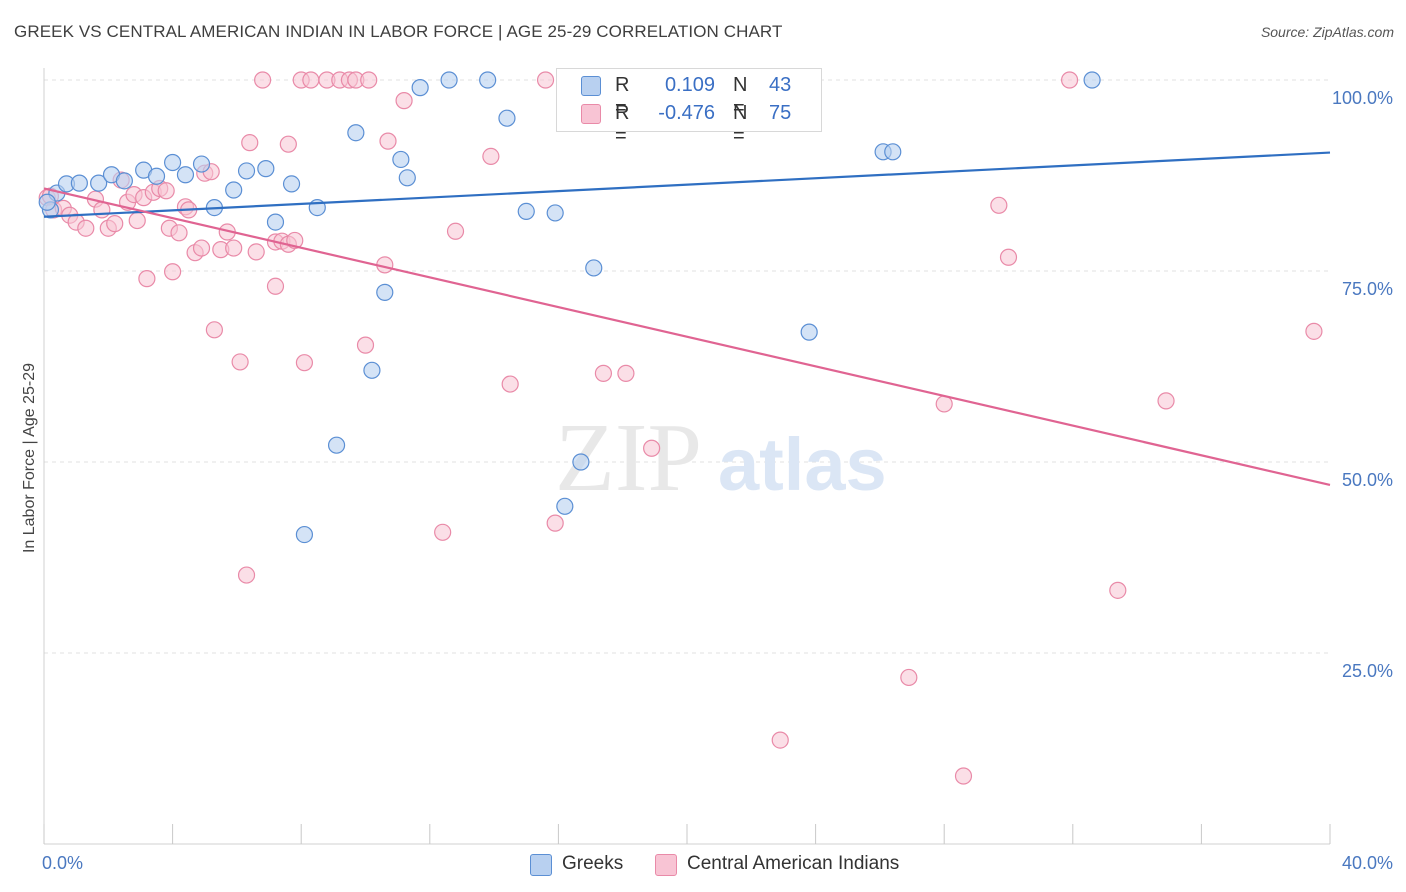 The height and width of the screenshot is (892, 1406). I want to click on cai-label: Central American Indians, so click(793, 863).